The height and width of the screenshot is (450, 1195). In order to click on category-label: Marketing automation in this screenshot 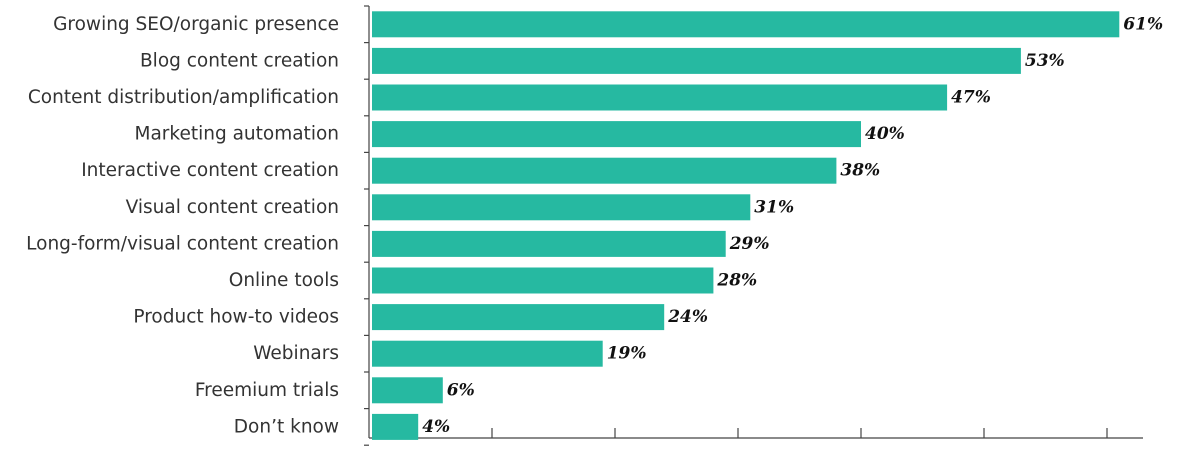, I will do `click(236, 134)`.